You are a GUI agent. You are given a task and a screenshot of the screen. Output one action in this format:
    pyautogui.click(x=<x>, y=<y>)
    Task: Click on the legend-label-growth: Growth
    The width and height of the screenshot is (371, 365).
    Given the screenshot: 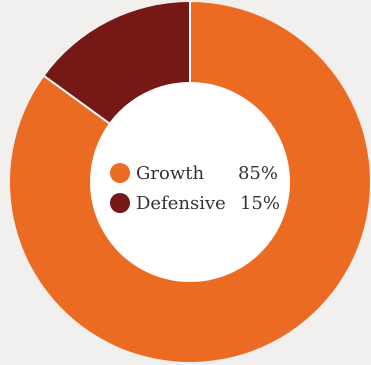 What is the action you would take?
    pyautogui.click(x=170, y=173)
    